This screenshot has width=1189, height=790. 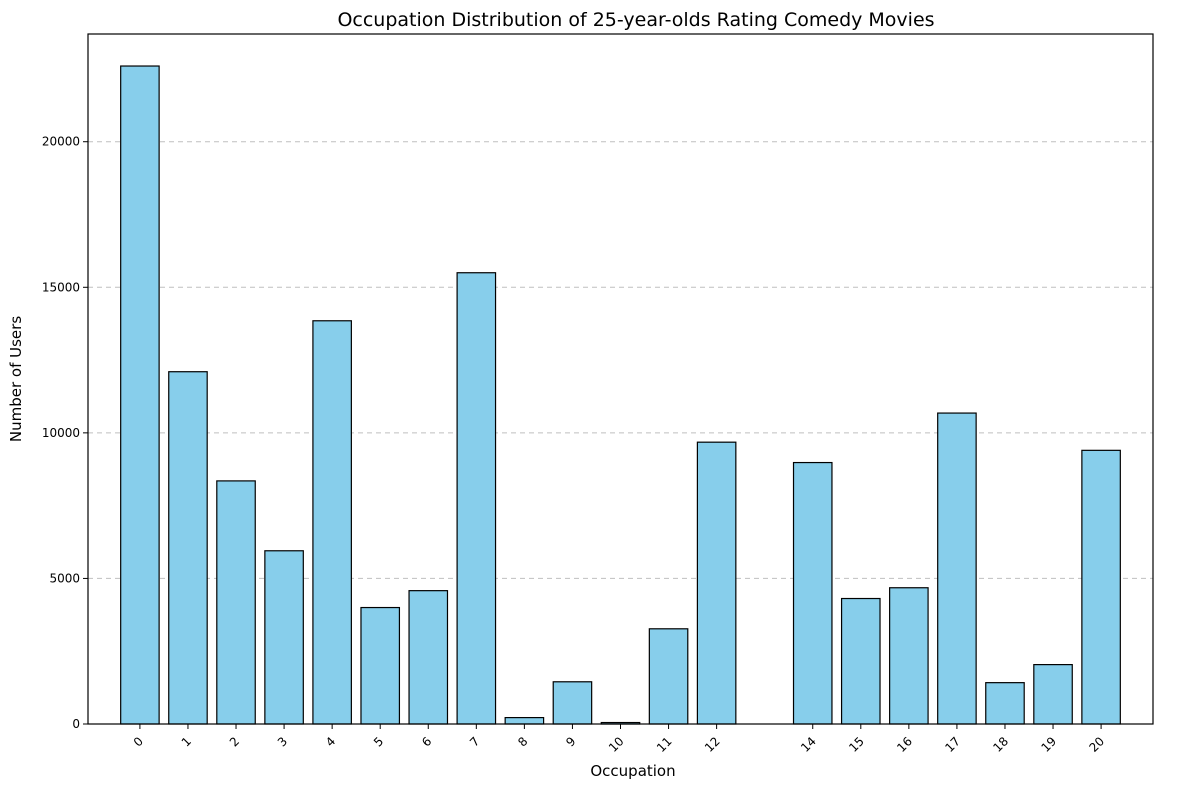 I want to click on x-tick-label: 4, so click(x=330, y=741).